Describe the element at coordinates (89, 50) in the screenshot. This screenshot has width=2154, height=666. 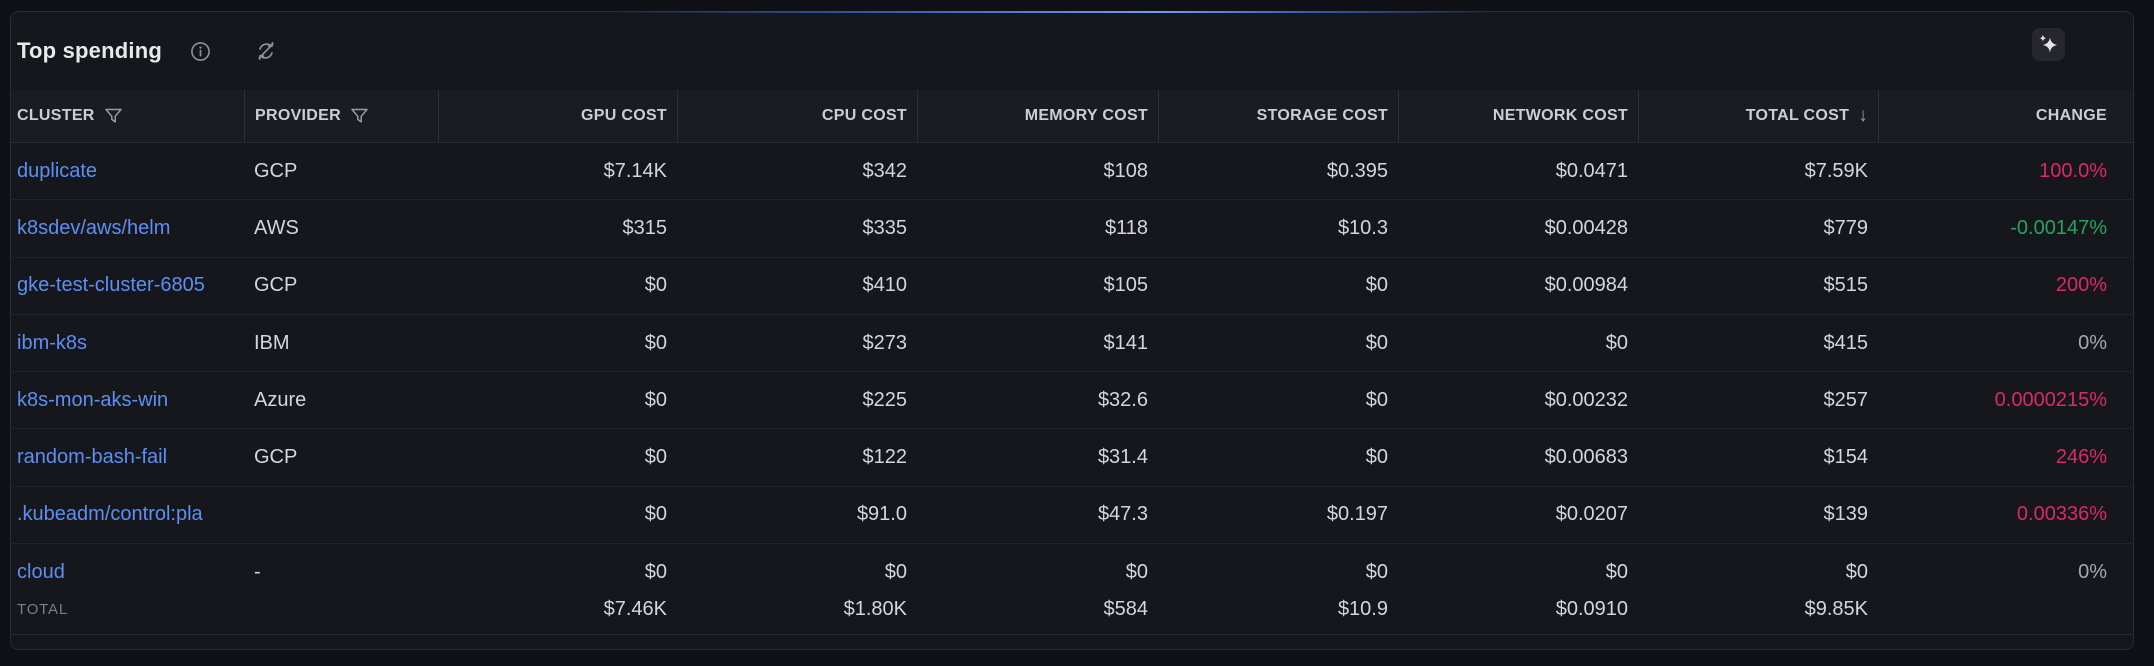
I see `panel-title: Top spending` at that location.